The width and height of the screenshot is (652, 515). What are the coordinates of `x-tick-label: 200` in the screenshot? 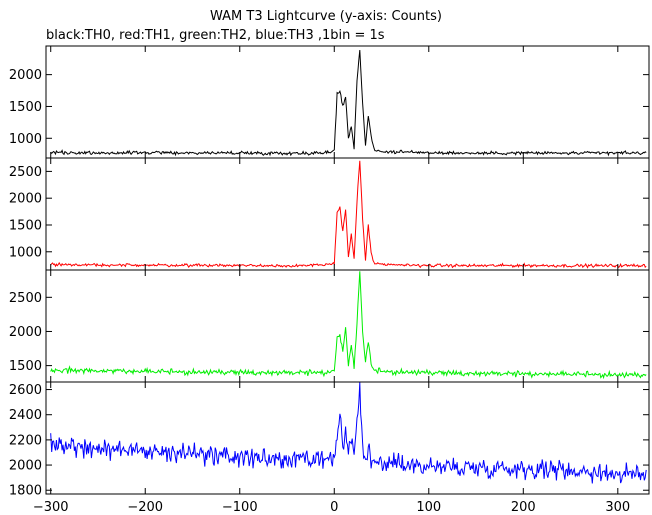 It's located at (523, 507).